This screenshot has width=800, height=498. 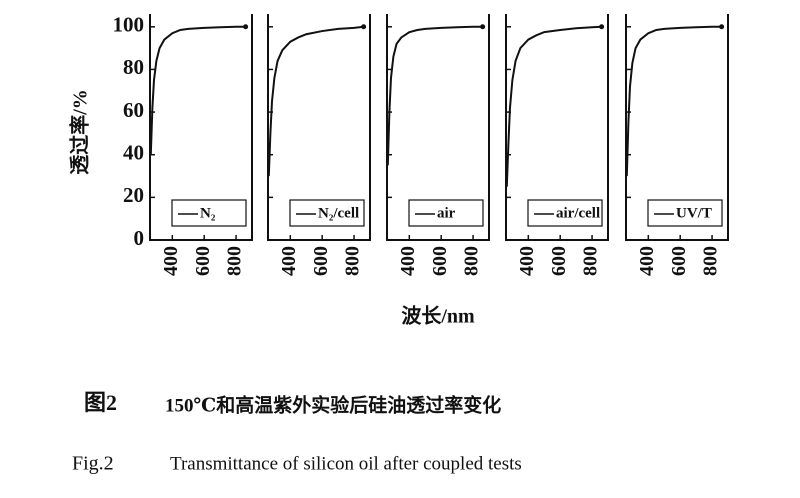 What do you see at coordinates (578, 213) in the screenshot?
I see `legend-label: air/cell` at bounding box center [578, 213].